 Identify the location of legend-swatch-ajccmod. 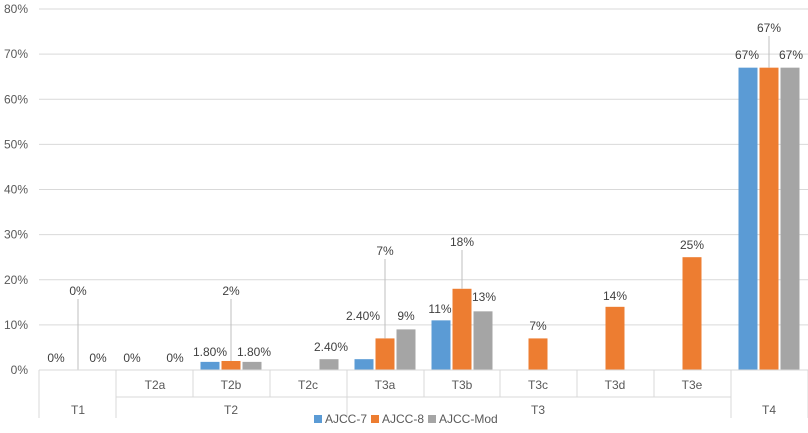
(432, 419).